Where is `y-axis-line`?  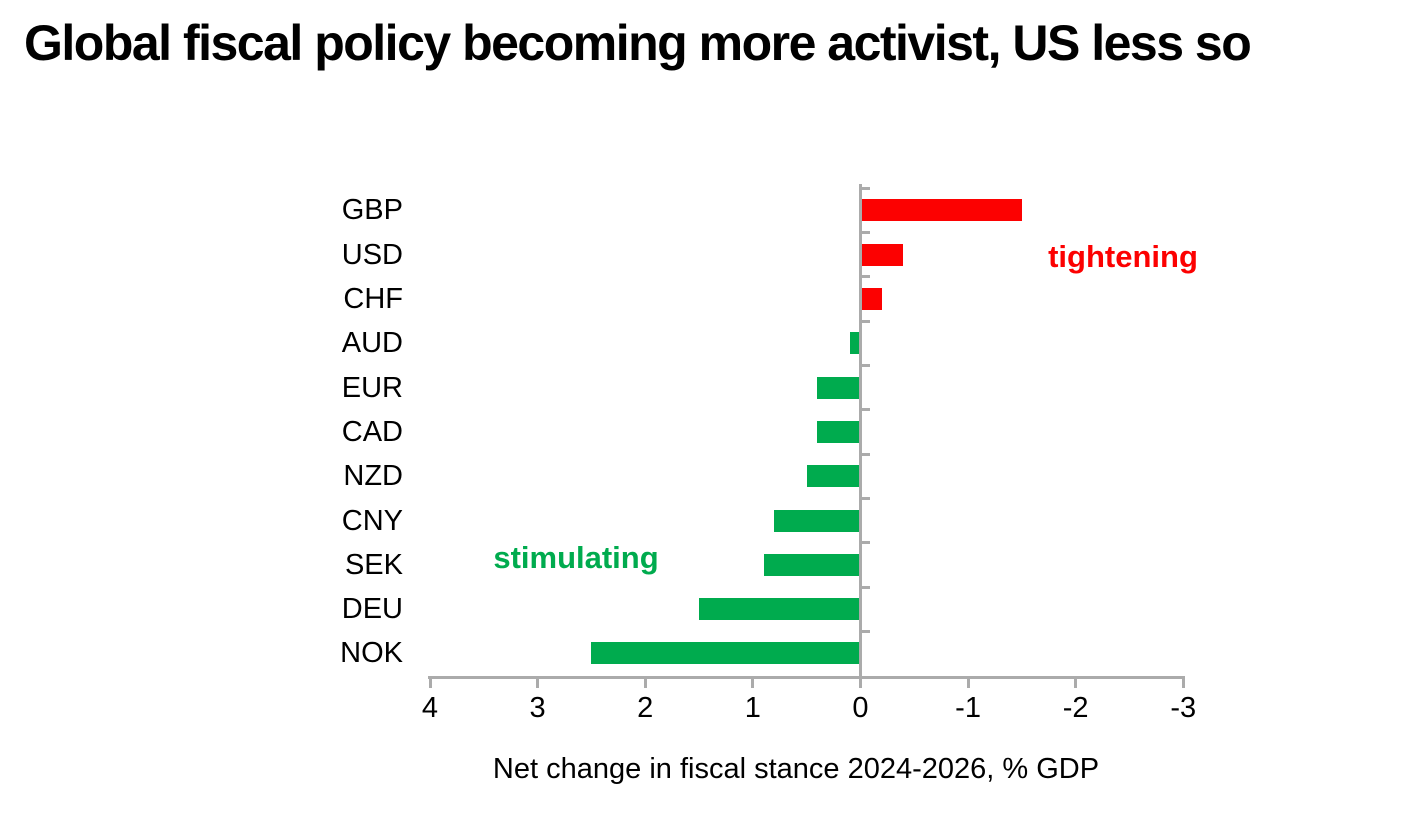
y-axis-line is located at coordinates (860, 431).